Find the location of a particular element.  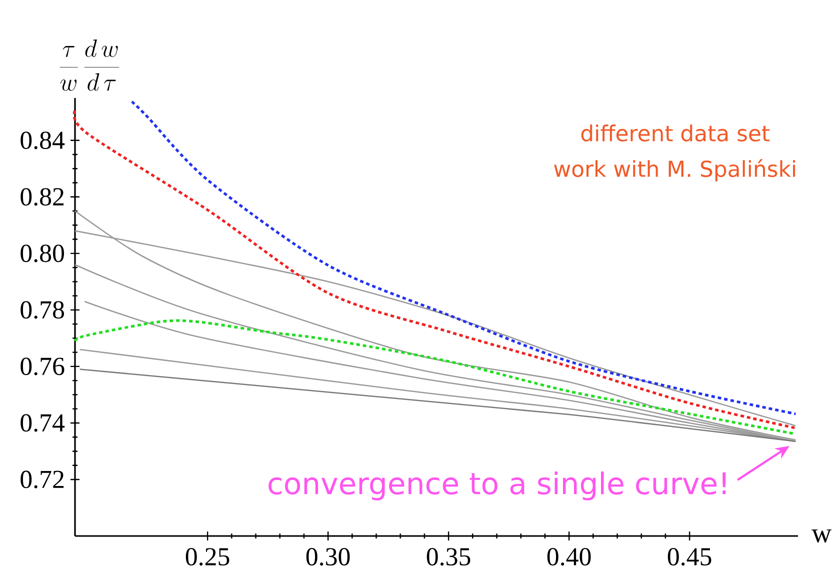

x-tick-label: 0.45 is located at coordinates (690, 557).